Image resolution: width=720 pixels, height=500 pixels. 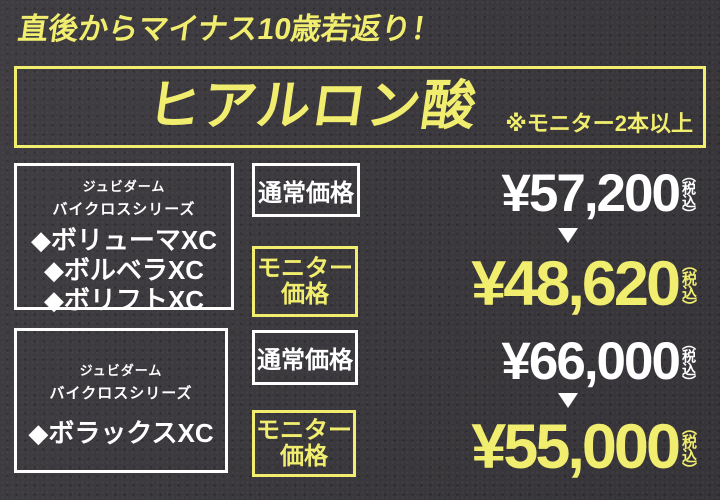 I want to click on product-item: ◆ボリフトXC, so click(x=124, y=300).